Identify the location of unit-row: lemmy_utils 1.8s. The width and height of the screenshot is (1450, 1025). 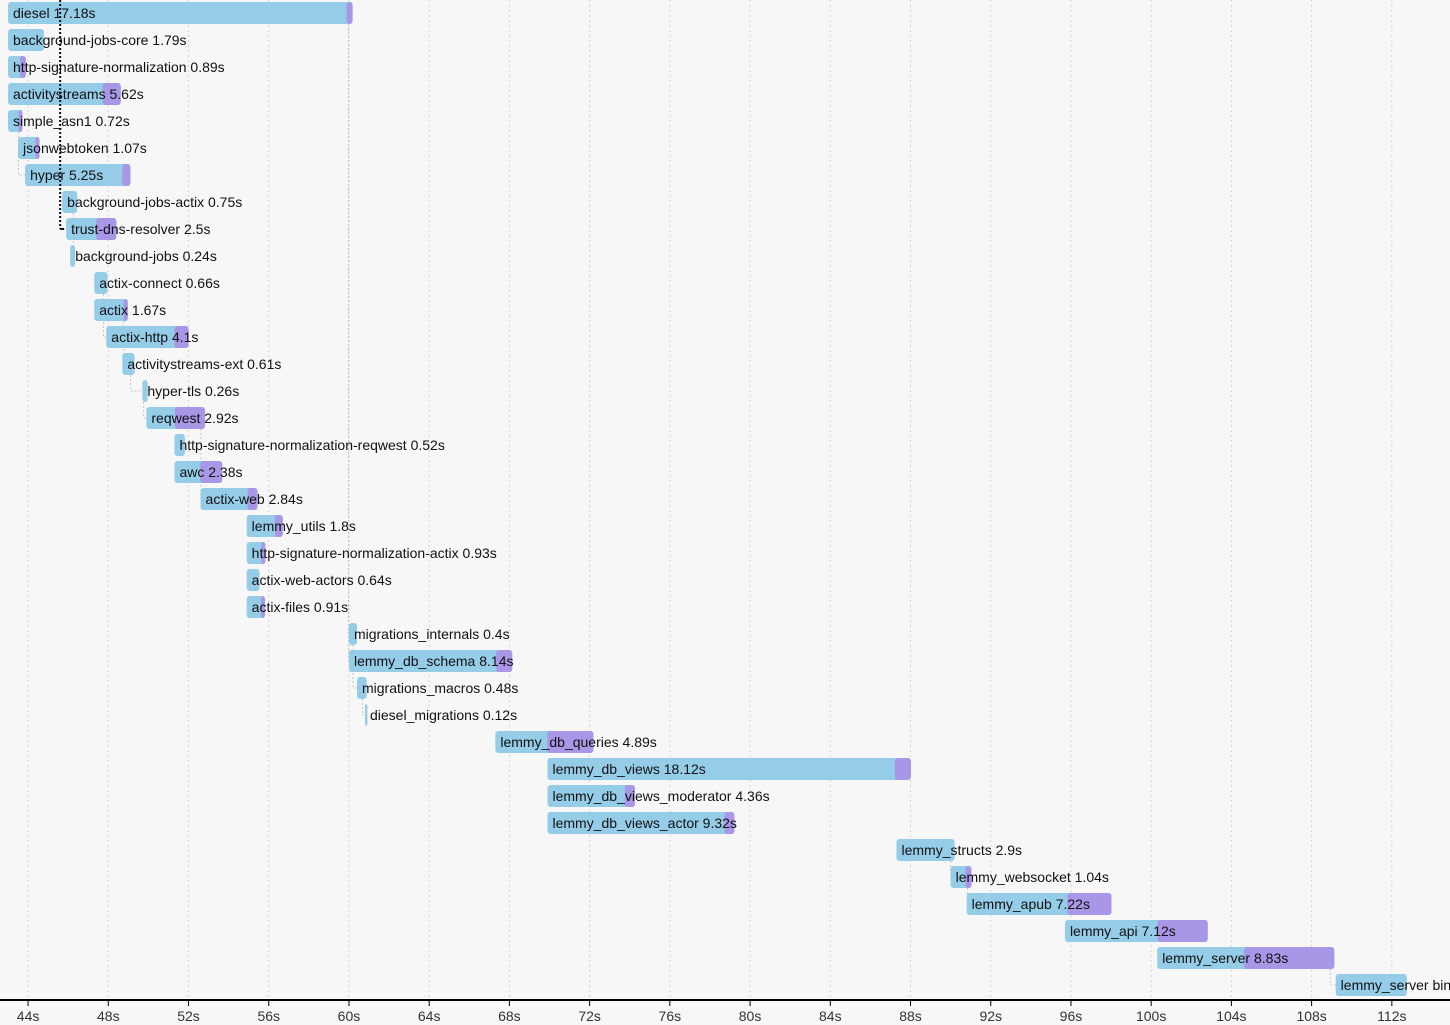
(301, 526).